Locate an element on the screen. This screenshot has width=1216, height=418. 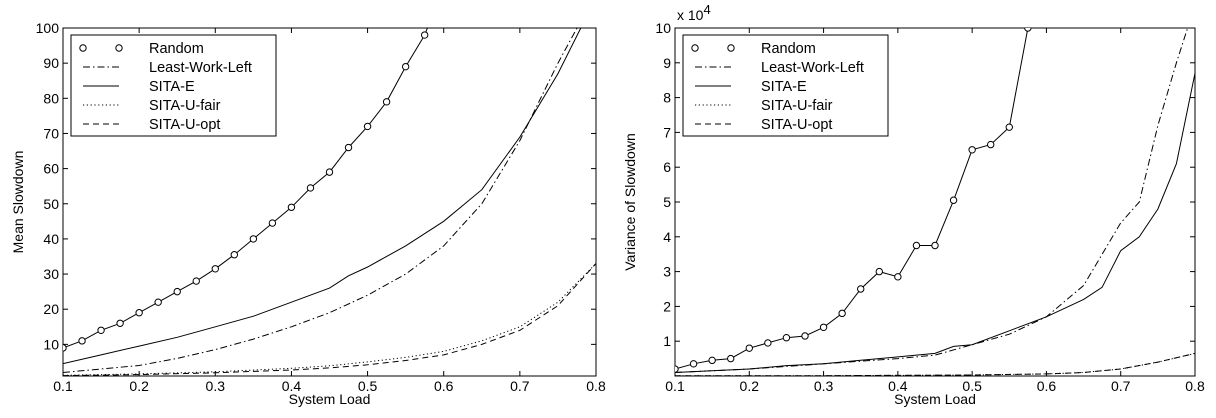
y-tick-label: 2 is located at coordinates (667, 306).